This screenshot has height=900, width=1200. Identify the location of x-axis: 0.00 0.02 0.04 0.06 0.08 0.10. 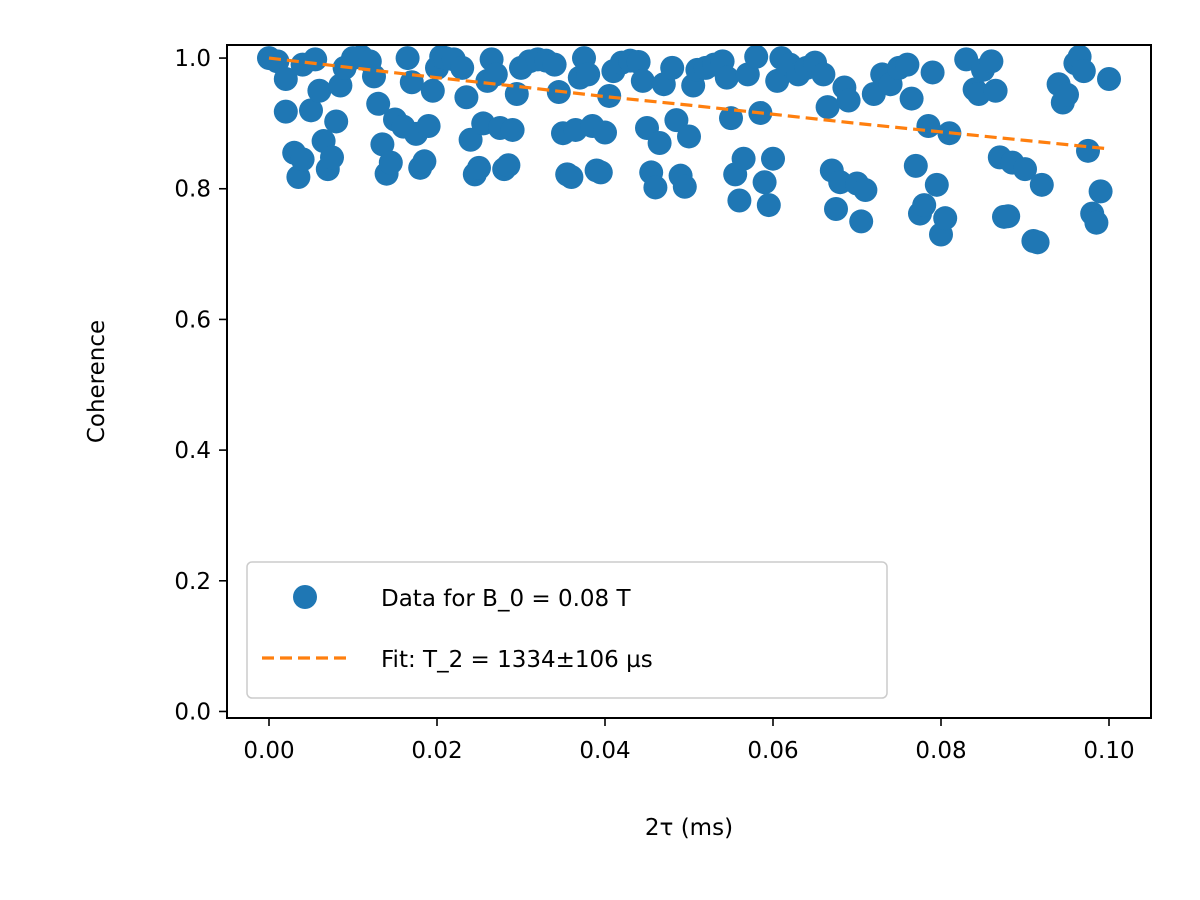
(689, 741).